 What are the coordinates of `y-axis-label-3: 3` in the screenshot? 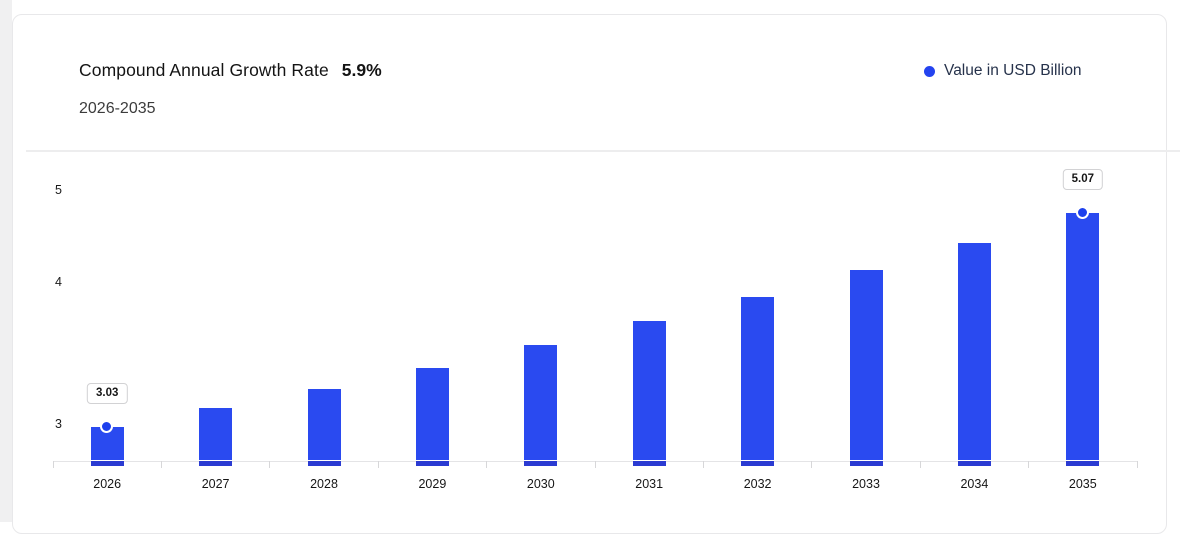 It's located at (58, 424).